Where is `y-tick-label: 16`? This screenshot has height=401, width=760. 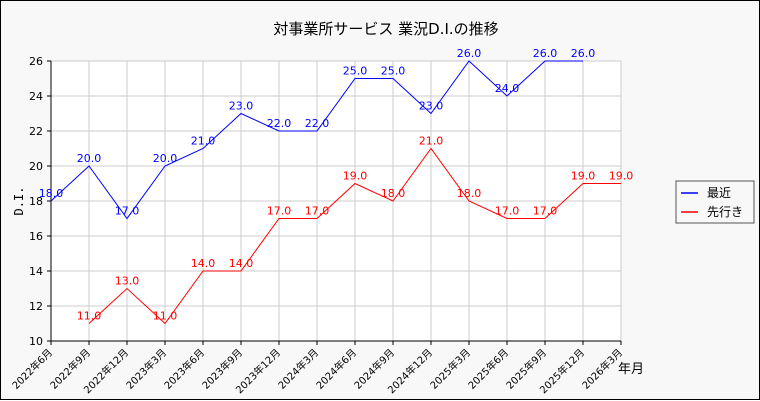
y-tick-label: 16 is located at coordinates (36, 236).